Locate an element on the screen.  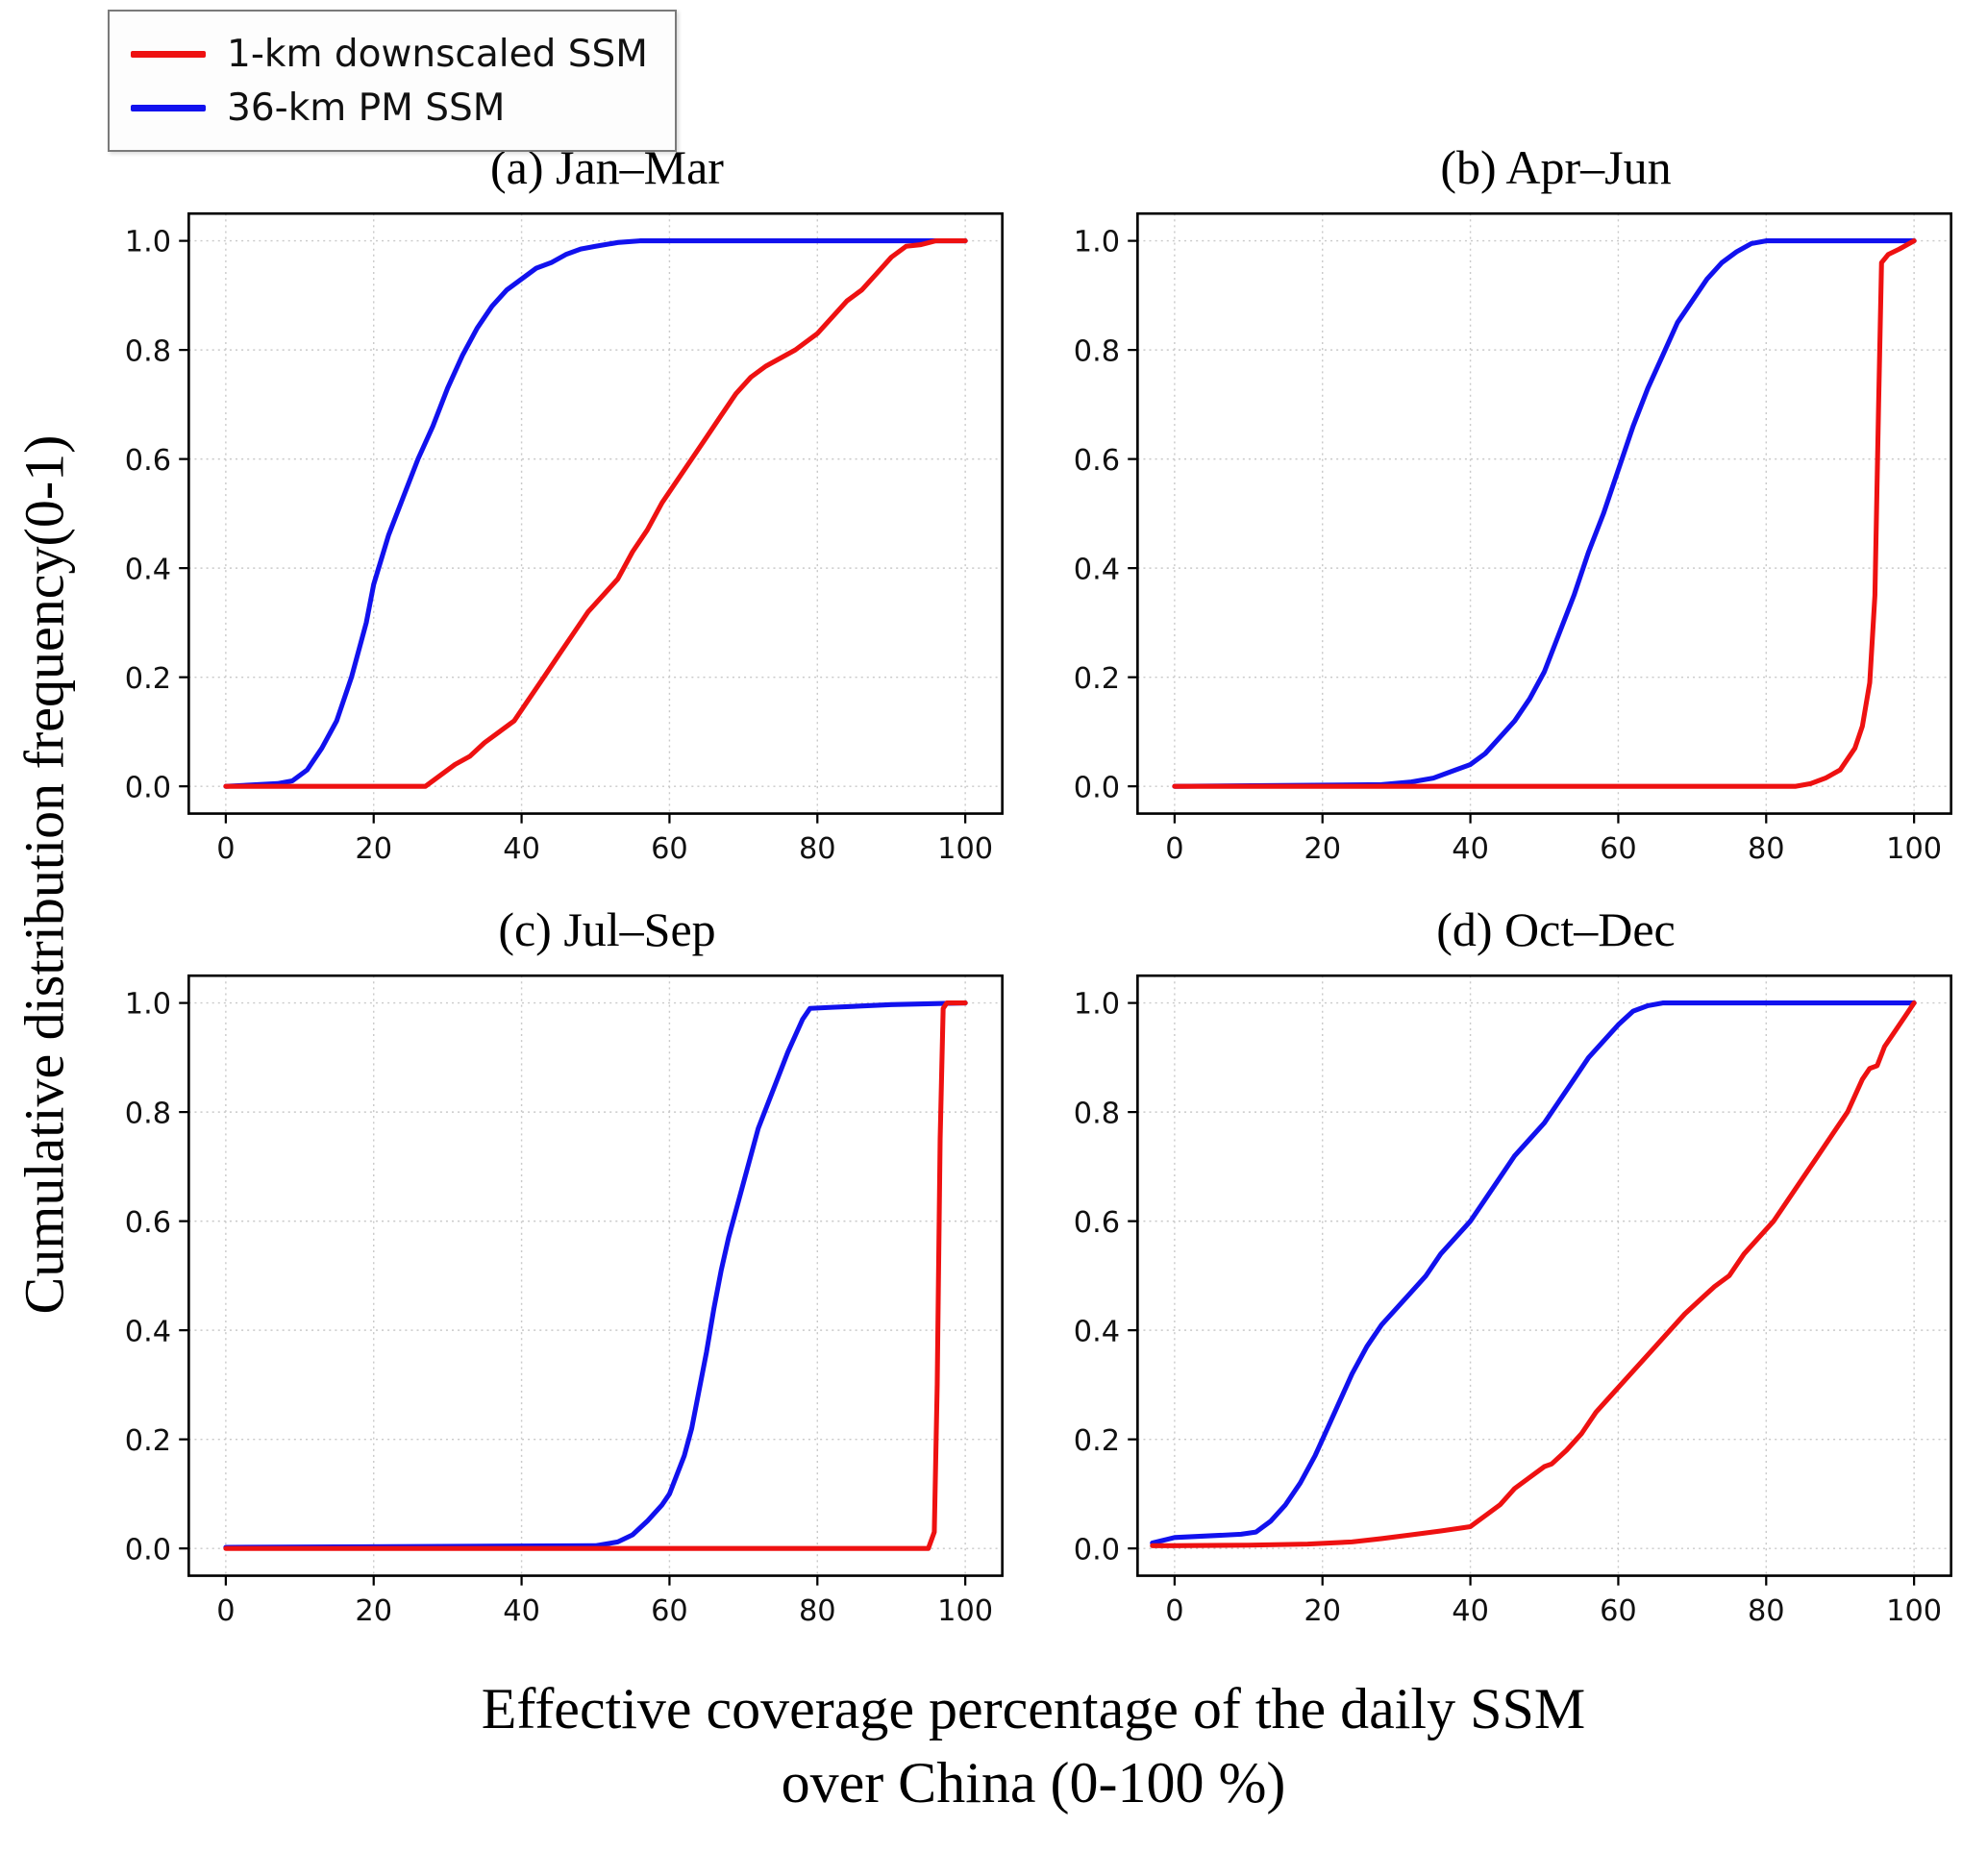
y-axis-label-column: Cumulative distribution frequency(0-1) is located at coordinates (44, 875).